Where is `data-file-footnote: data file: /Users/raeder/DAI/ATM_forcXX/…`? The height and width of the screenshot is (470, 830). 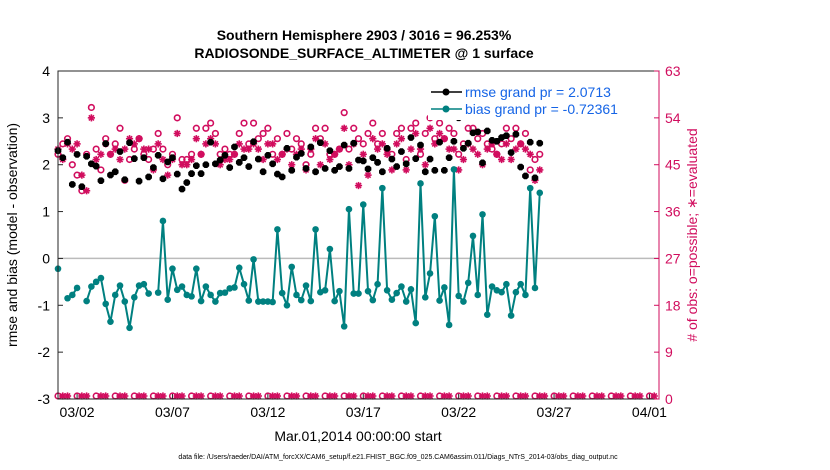 data-file-footnote: data file: /Users/raeder/DAI/ATM_forcXX/… is located at coordinates (398, 457).